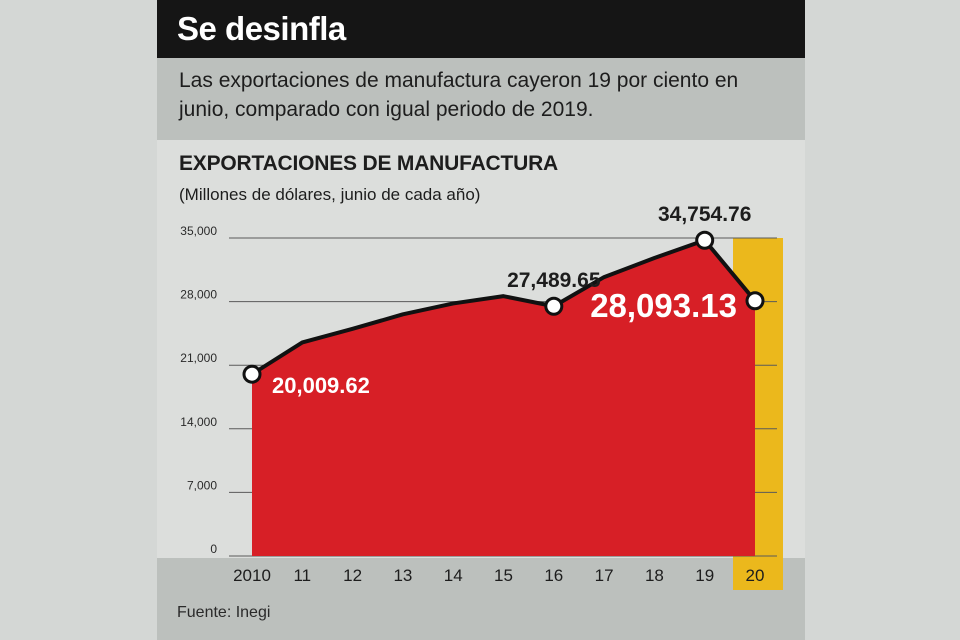  Describe the element at coordinates (554, 280) in the screenshot. I see `data-label: 27,489.65` at that location.